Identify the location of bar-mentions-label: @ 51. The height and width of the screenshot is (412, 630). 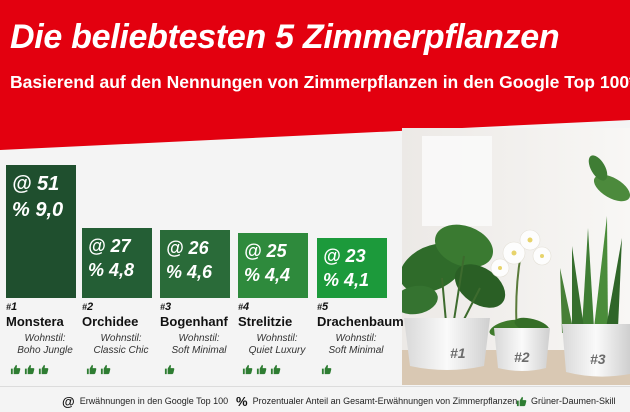
(36, 184).